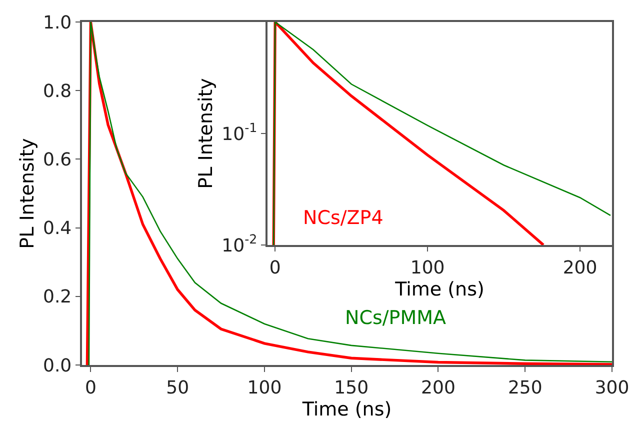  What do you see at coordinates (525, 387) in the screenshot?
I see `x-tick-label: 250` at bounding box center [525, 387].